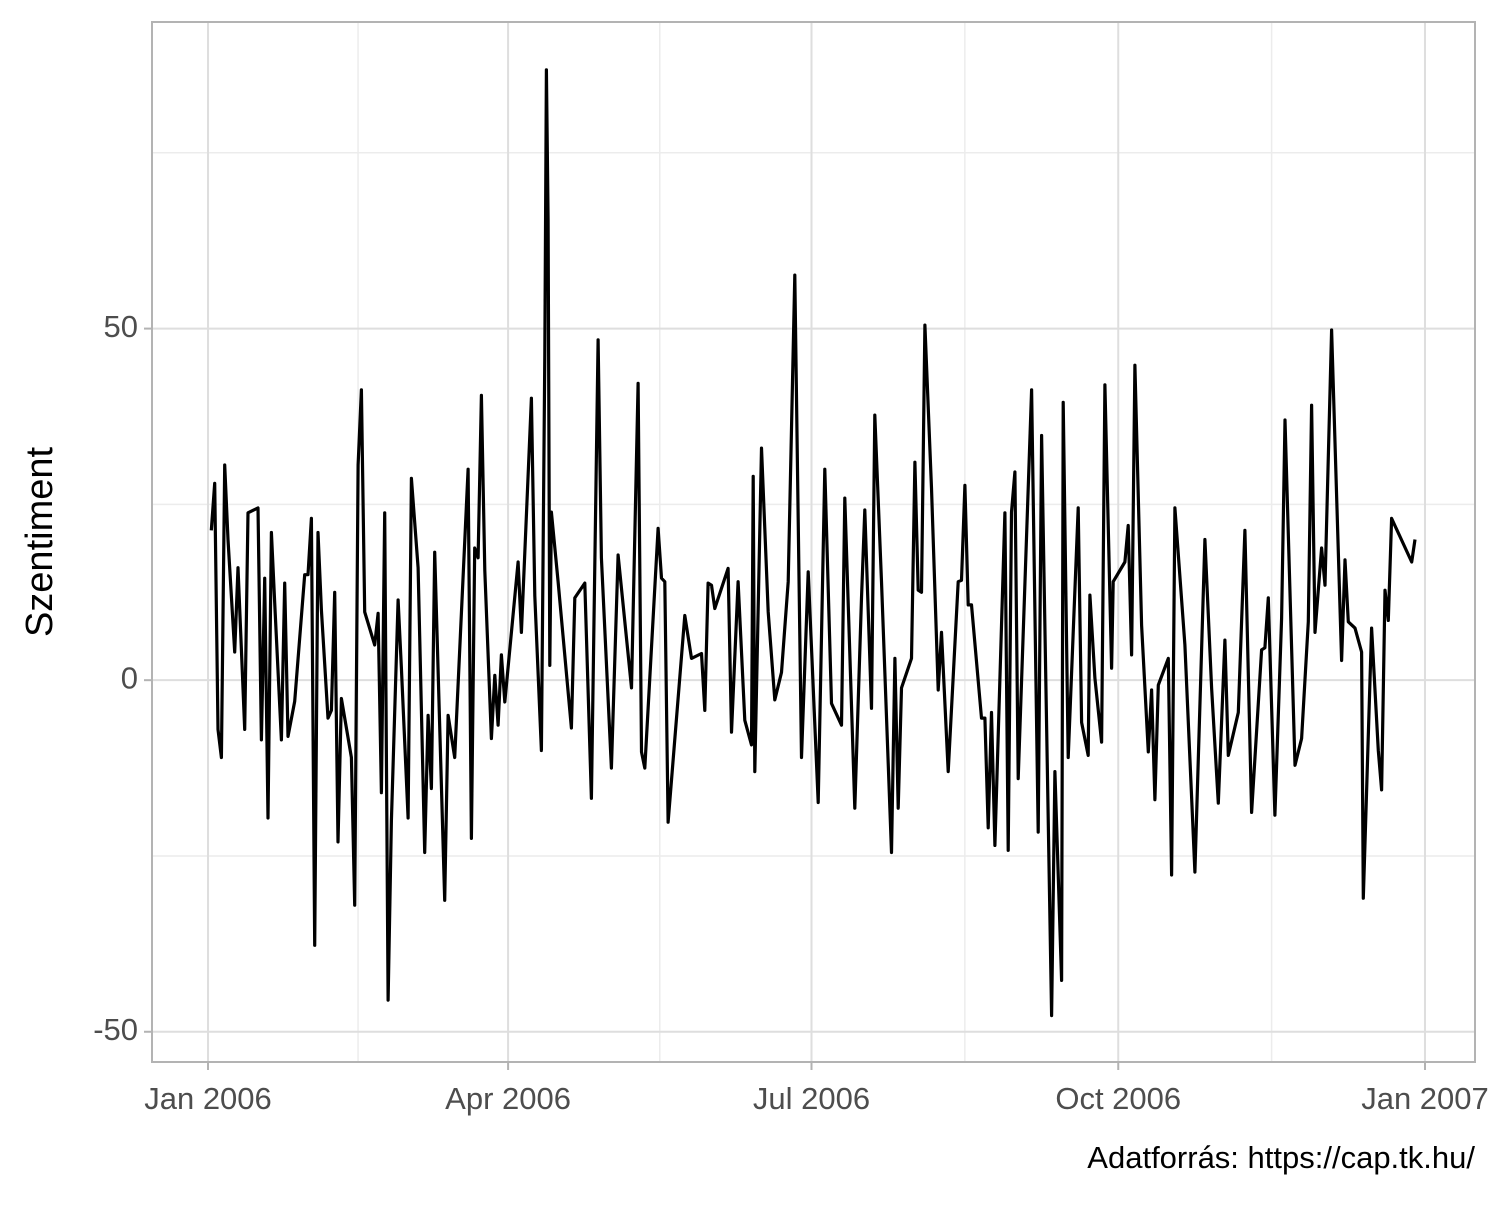 This screenshot has height=1205, width=1500. I want to click on x-tick-label: Jan 2007, so click(1425, 1098).